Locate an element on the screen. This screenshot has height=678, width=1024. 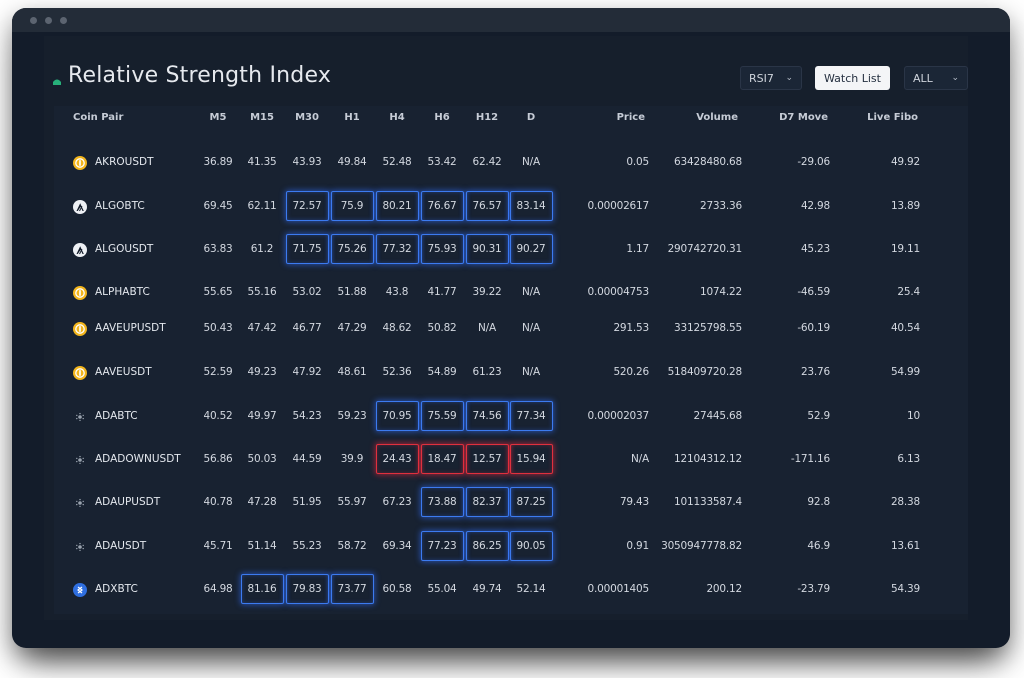
volume-value: 101133587.4 is located at coordinates (708, 502).